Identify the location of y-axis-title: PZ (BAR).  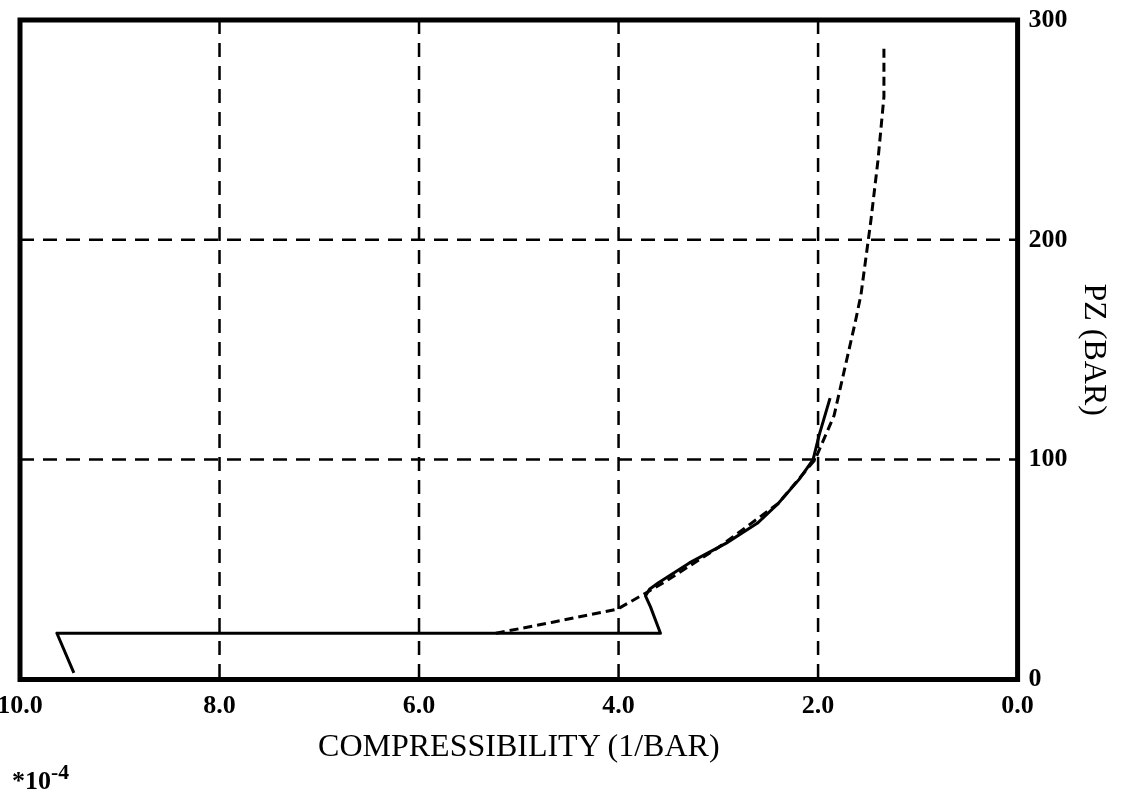
(1096, 349).